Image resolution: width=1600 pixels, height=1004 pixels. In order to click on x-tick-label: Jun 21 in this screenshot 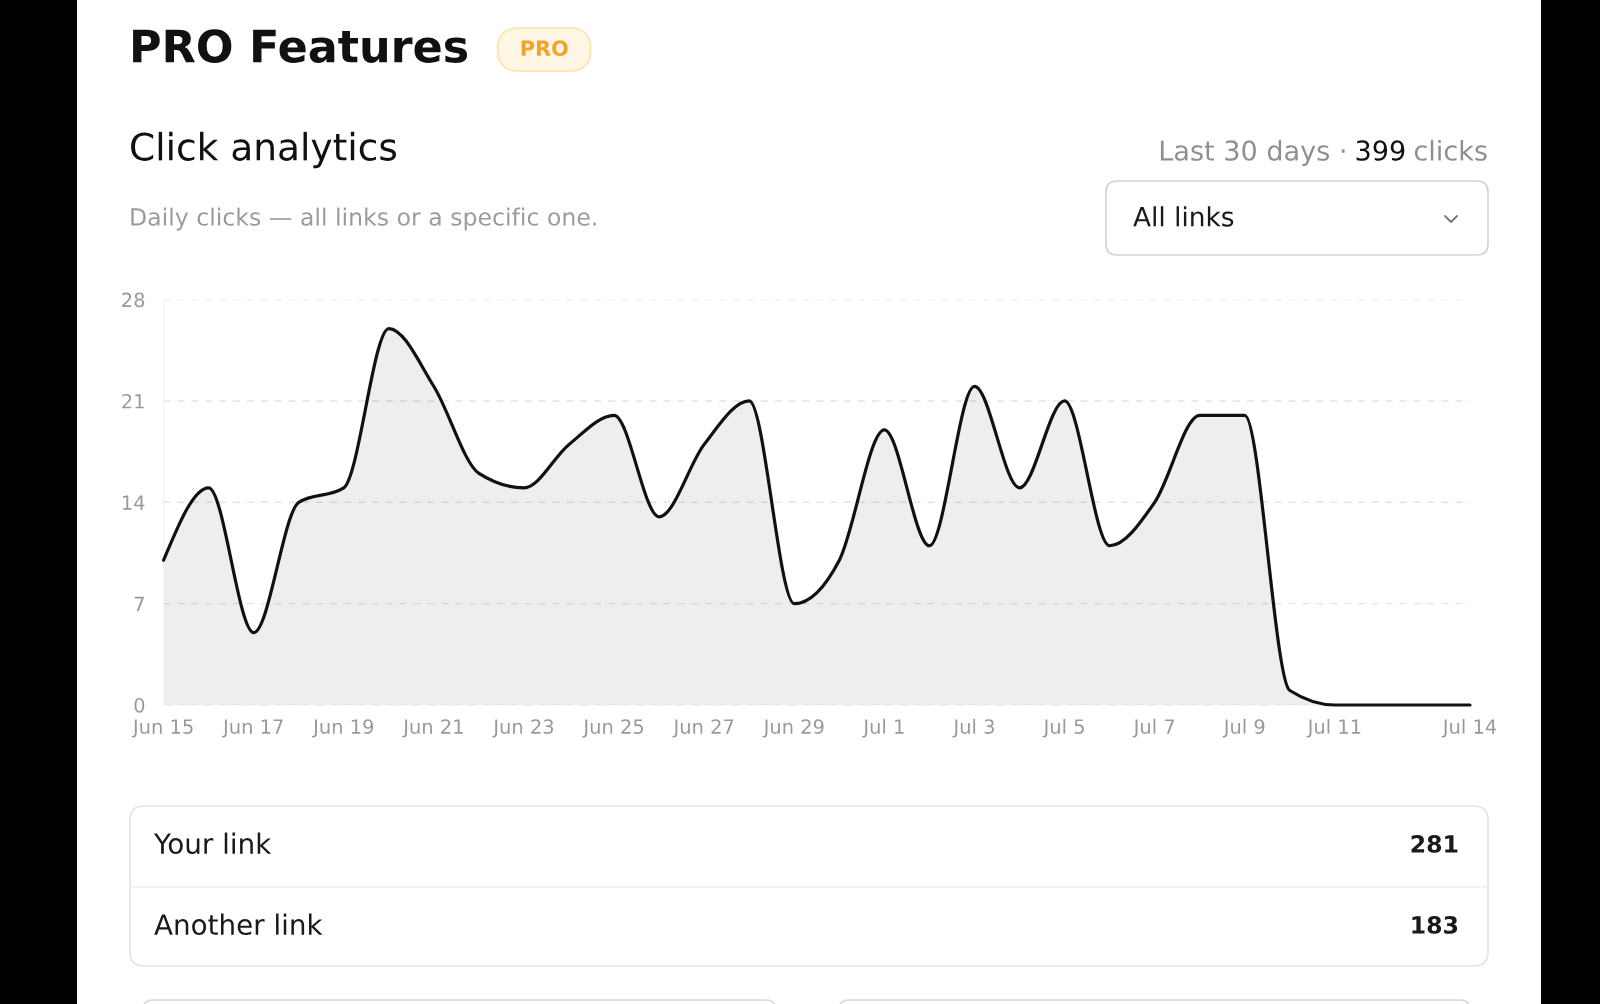, I will do `click(432, 728)`.